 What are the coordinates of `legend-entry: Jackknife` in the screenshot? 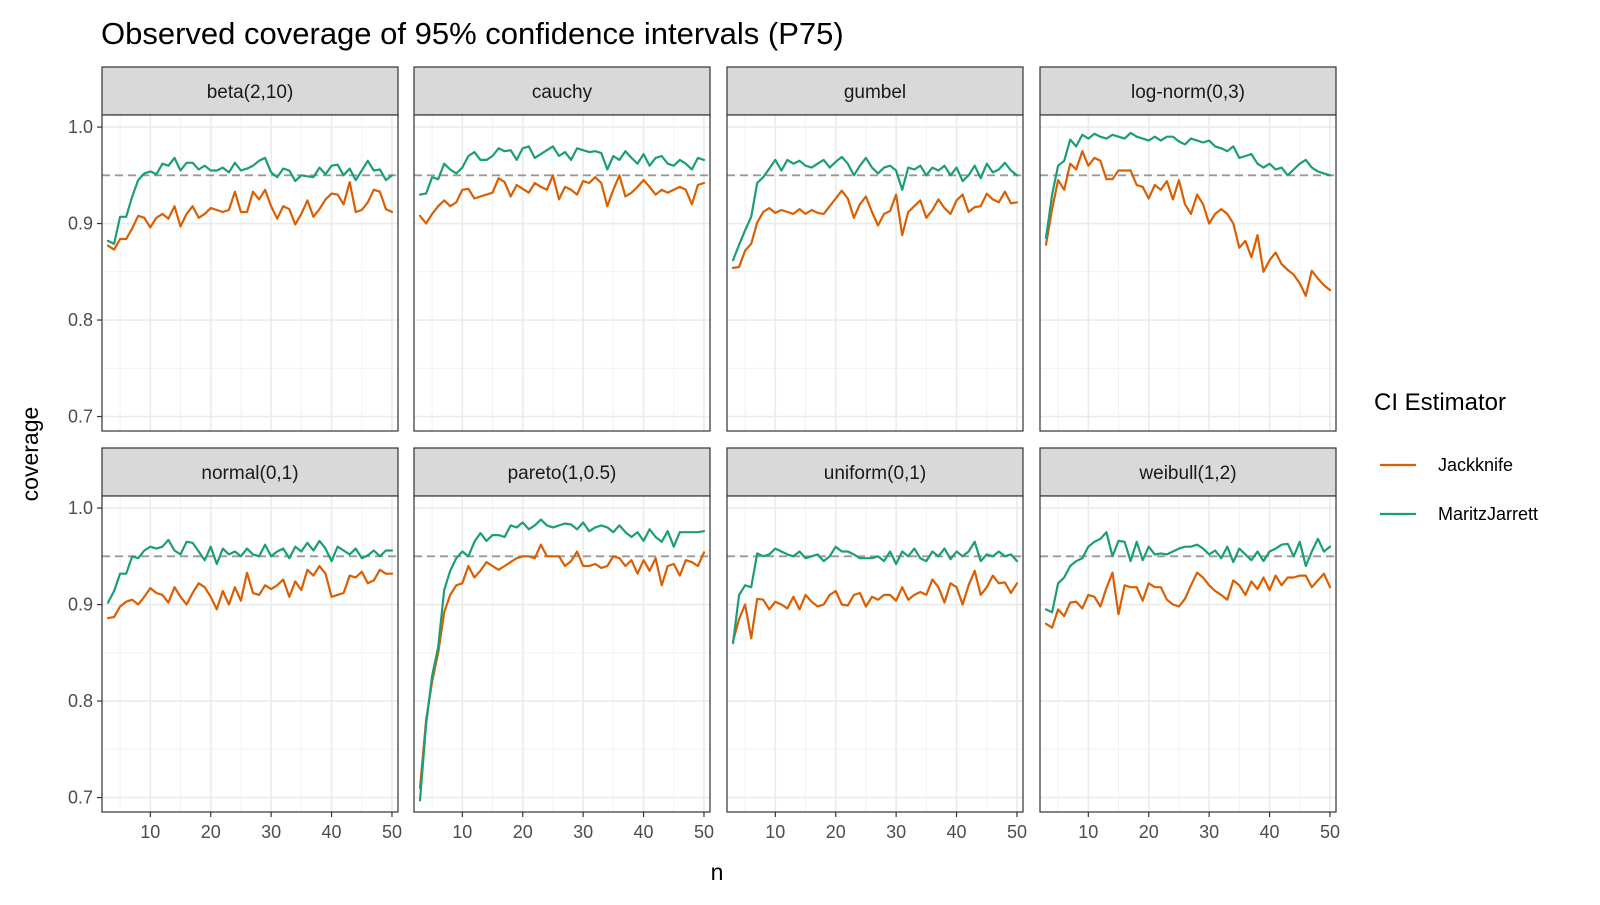 It's located at (1446, 465).